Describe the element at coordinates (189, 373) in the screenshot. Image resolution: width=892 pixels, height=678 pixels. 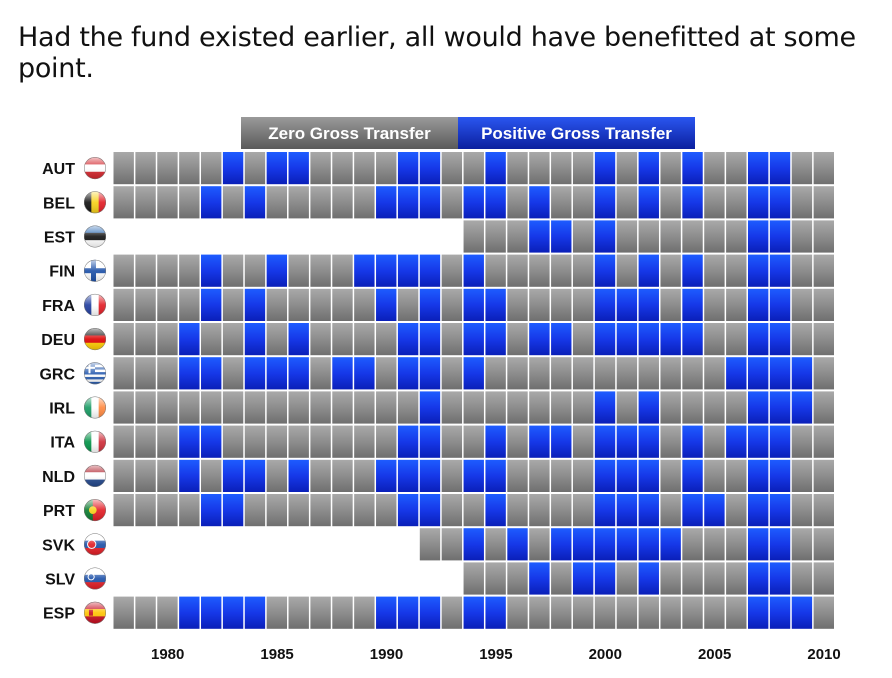
I see `cell-grc-1981` at that location.